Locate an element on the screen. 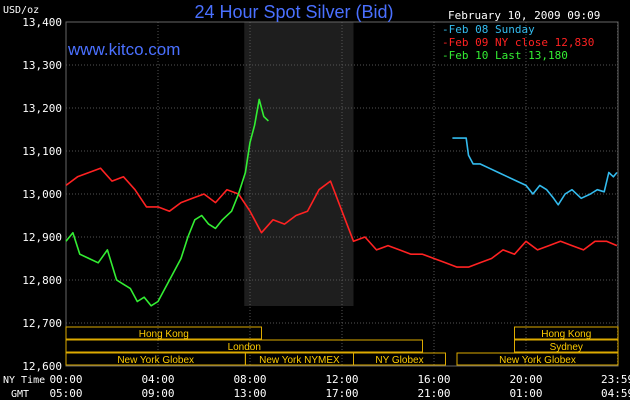 The image size is (630, 400). y-tick-label: 13,000 is located at coordinates (42, 194).